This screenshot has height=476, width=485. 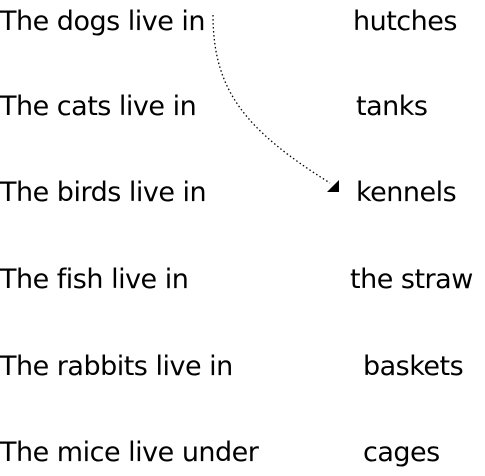 I want to click on arrowhead-icon, so click(x=333, y=186).